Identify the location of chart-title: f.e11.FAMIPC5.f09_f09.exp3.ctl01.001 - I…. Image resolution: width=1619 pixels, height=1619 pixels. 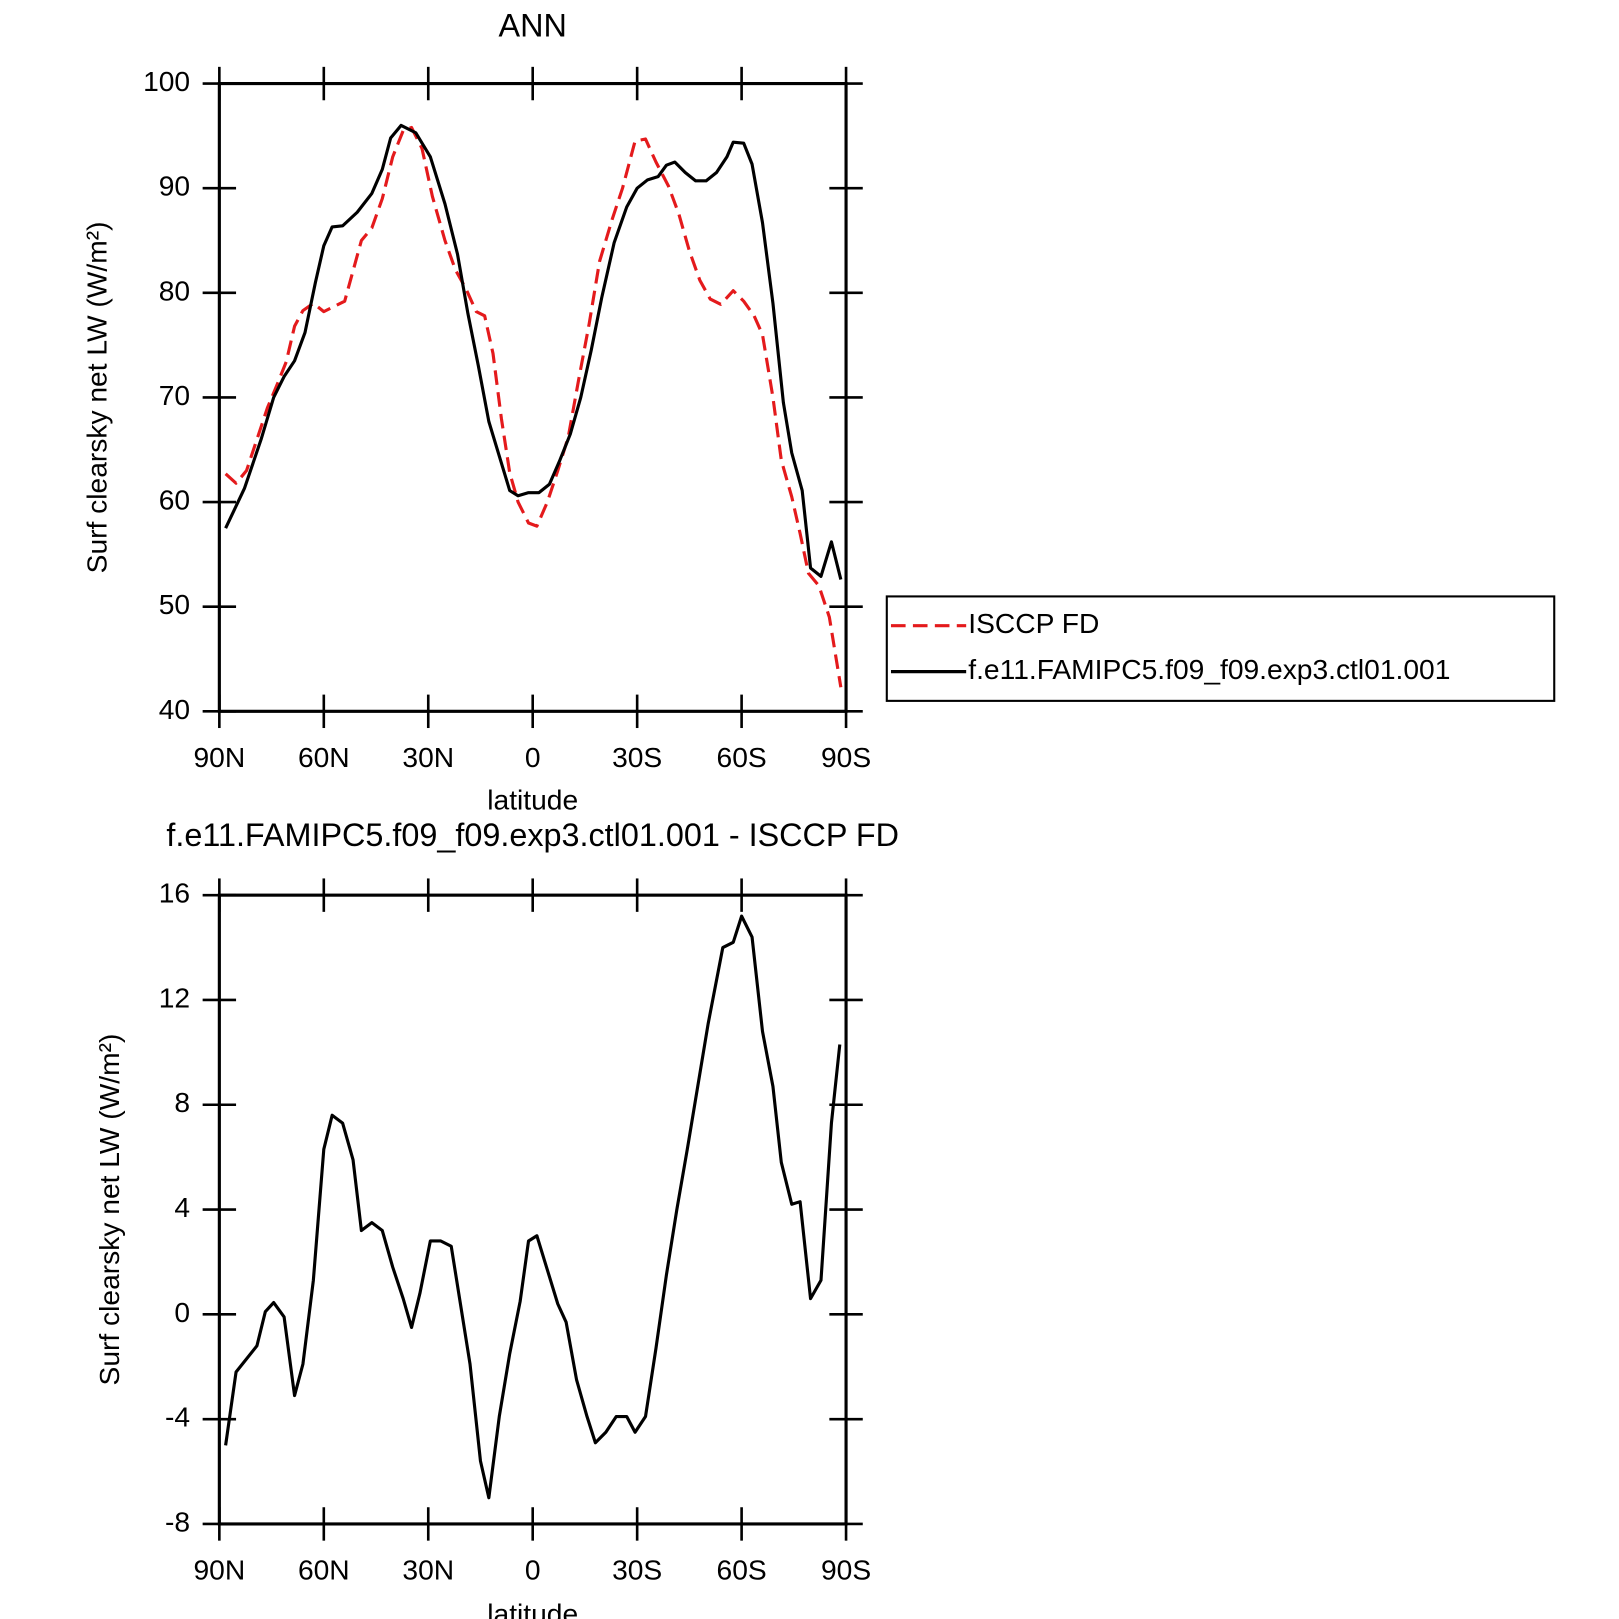
(532, 835).